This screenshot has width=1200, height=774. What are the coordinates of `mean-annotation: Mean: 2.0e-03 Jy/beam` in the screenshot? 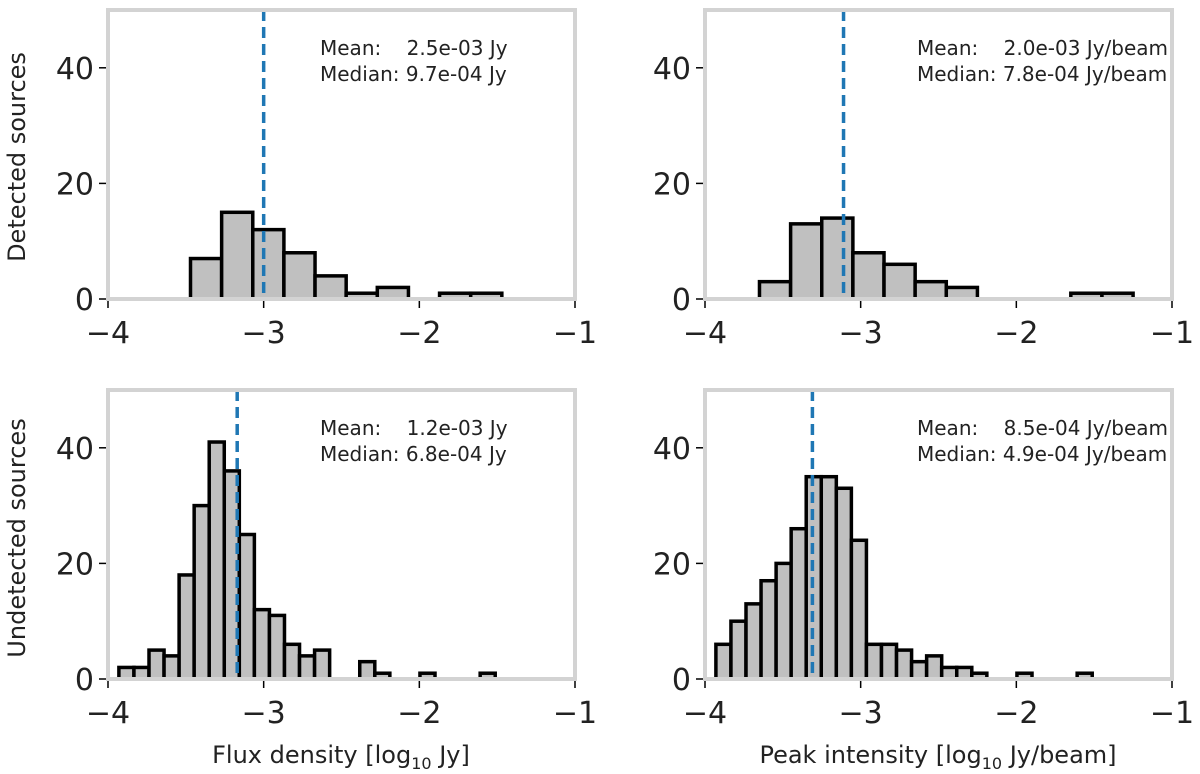 It's located at (1042, 48).